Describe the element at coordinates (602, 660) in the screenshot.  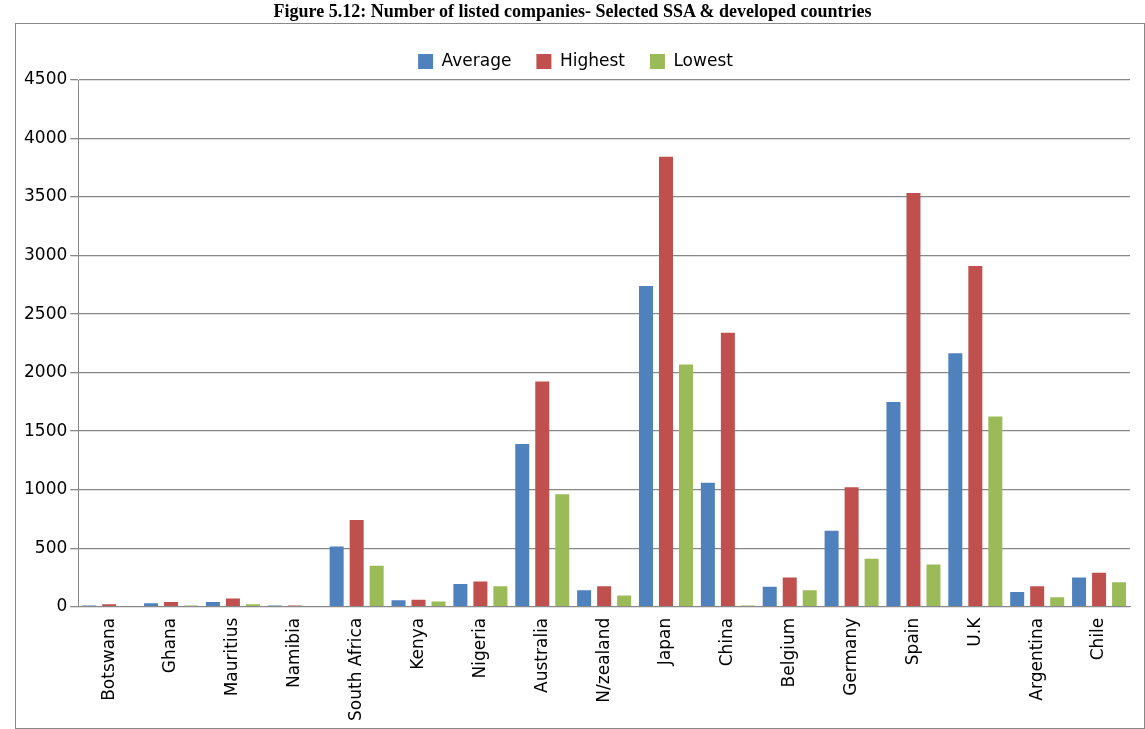
I see `x-tick-label: N/zealand` at that location.